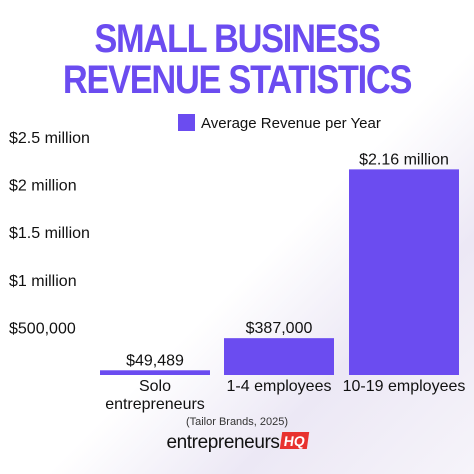 This screenshot has height=474, width=474. I want to click on y-tick-label: $1 million, so click(43, 281).